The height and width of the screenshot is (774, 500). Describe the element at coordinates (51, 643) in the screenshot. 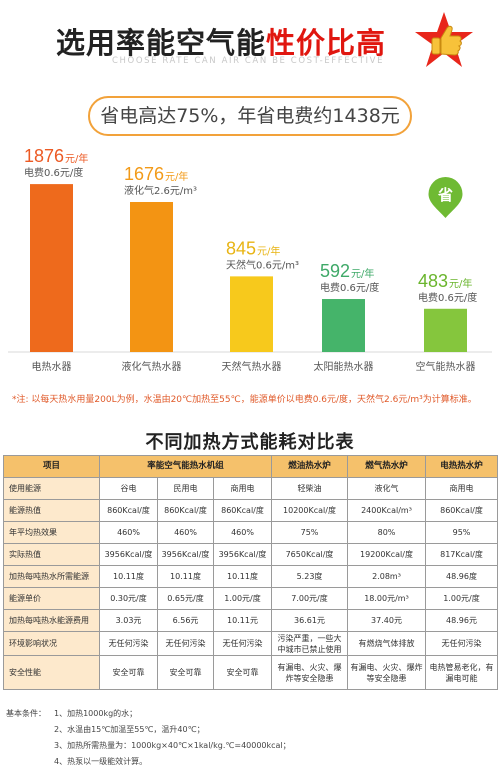

I see `row-label: 环境影响状况` at that location.